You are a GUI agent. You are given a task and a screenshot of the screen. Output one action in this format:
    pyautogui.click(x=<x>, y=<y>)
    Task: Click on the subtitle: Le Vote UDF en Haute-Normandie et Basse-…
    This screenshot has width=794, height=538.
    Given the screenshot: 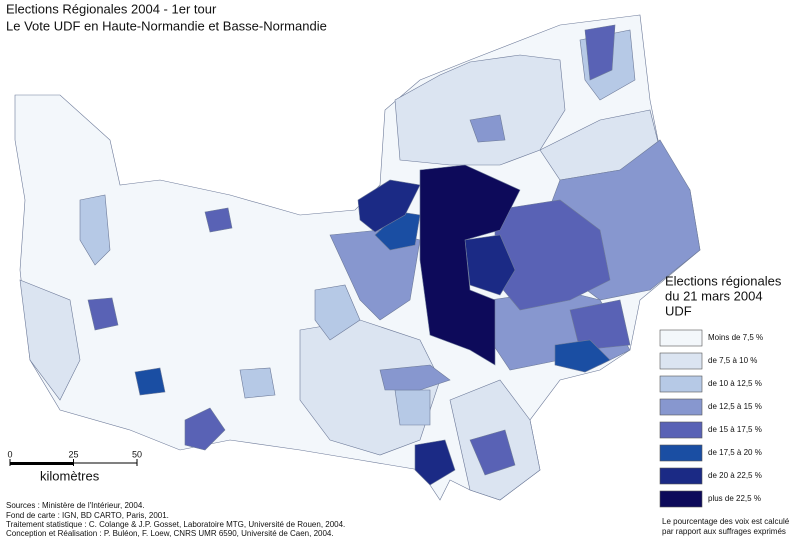 What is the action you would take?
    pyautogui.click(x=166, y=25)
    